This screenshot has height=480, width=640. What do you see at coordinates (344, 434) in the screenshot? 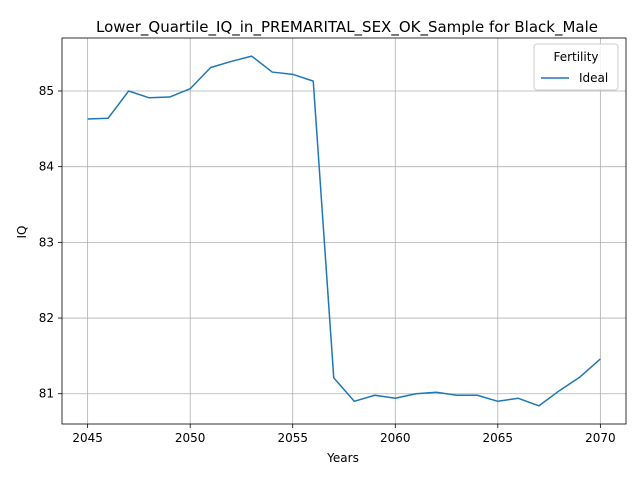
I see `x-axis-ticks: 2045 2050 2055 2060 2065 2070` at bounding box center [344, 434].